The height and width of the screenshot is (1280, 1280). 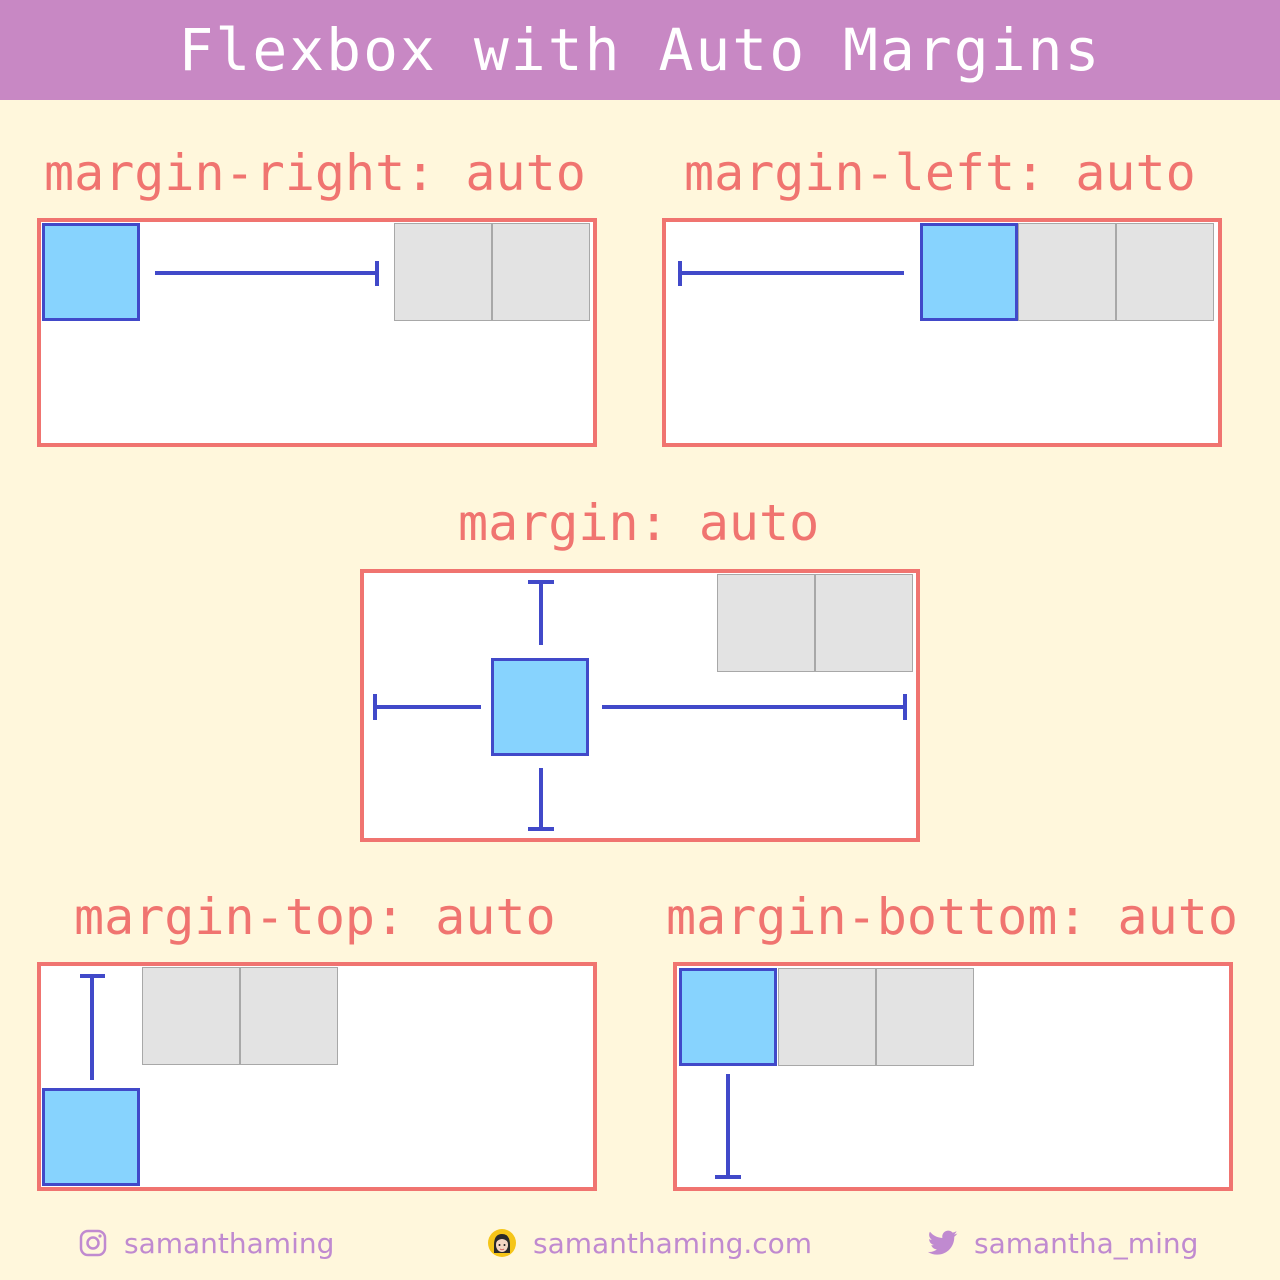 What do you see at coordinates (940, 173) in the screenshot?
I see `margin-left-label: margin-left: auto` at bounding box center [940, 173].